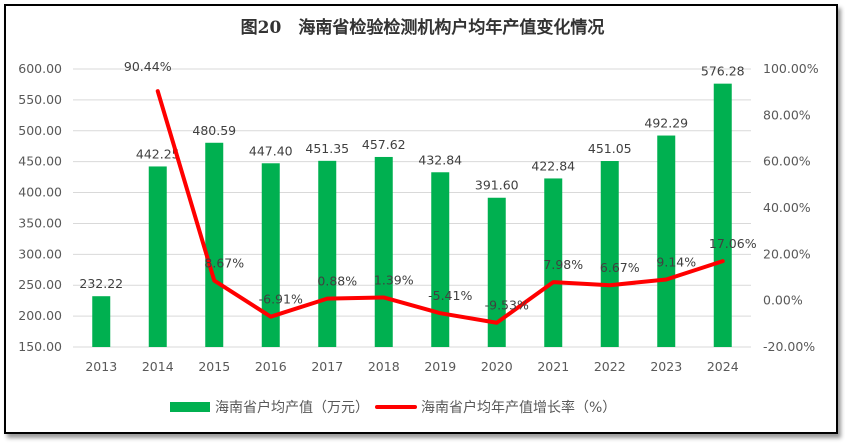  Describe the element at coordinates (40, 68) in the screenshot. I see `y-left-tick-label: 600.00` at that location.